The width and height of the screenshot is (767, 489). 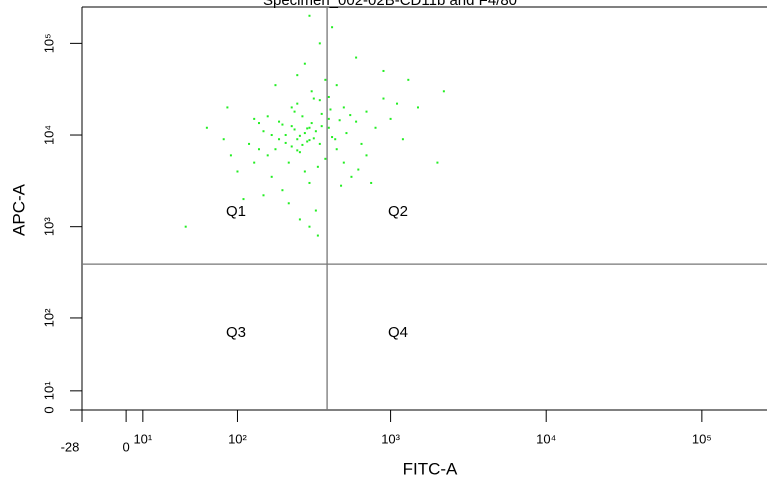 I want to click on y-tick-label: 0, so click(x=48, y=409).